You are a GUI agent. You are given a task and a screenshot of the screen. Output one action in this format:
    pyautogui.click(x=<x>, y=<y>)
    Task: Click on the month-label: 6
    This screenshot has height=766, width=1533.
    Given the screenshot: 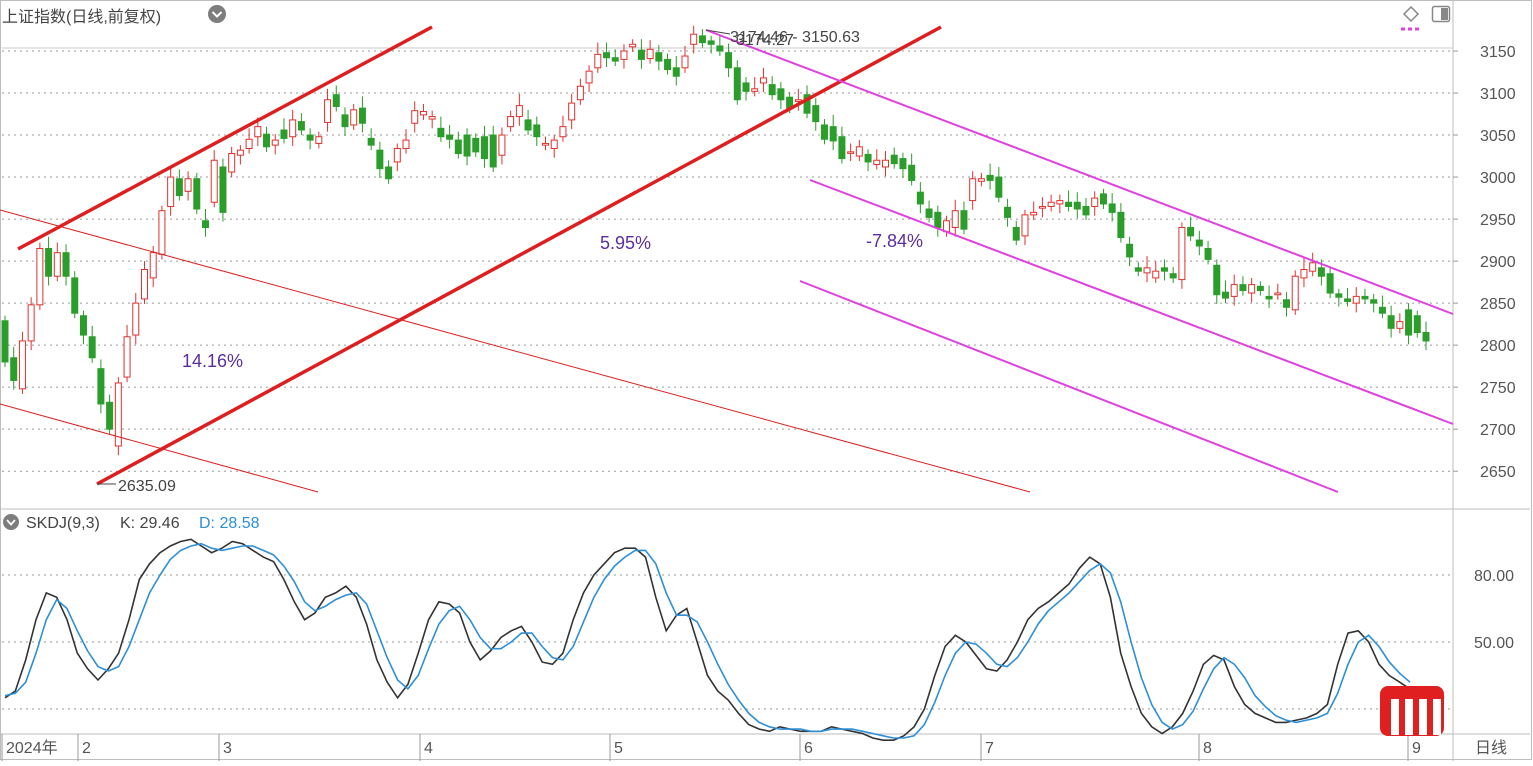 What is the action you would take?
    pyautogui.click(x=808, y=748)
    